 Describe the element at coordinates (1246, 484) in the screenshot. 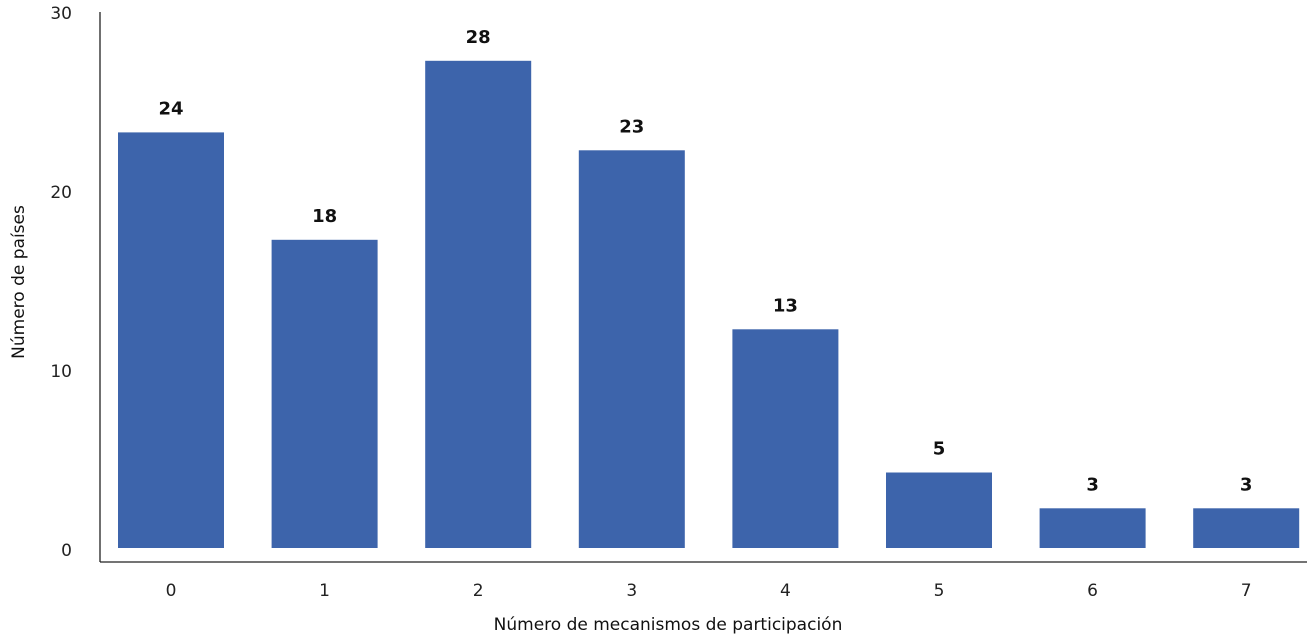

I see `data-label-7: 3` at that location.